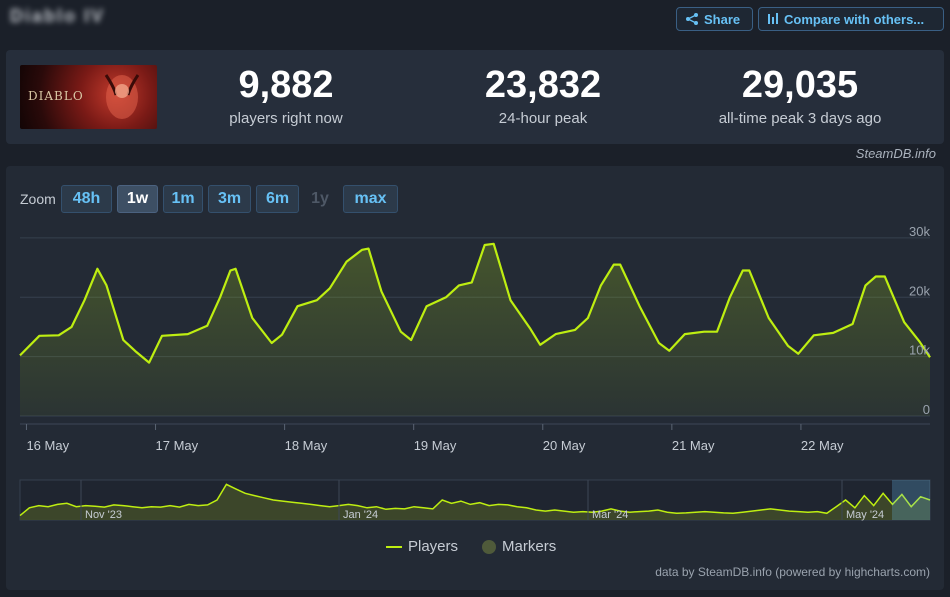  I want to click on stat-alltime-peak: 29,035 all-time peak 3 days ago, so click(800, 95).